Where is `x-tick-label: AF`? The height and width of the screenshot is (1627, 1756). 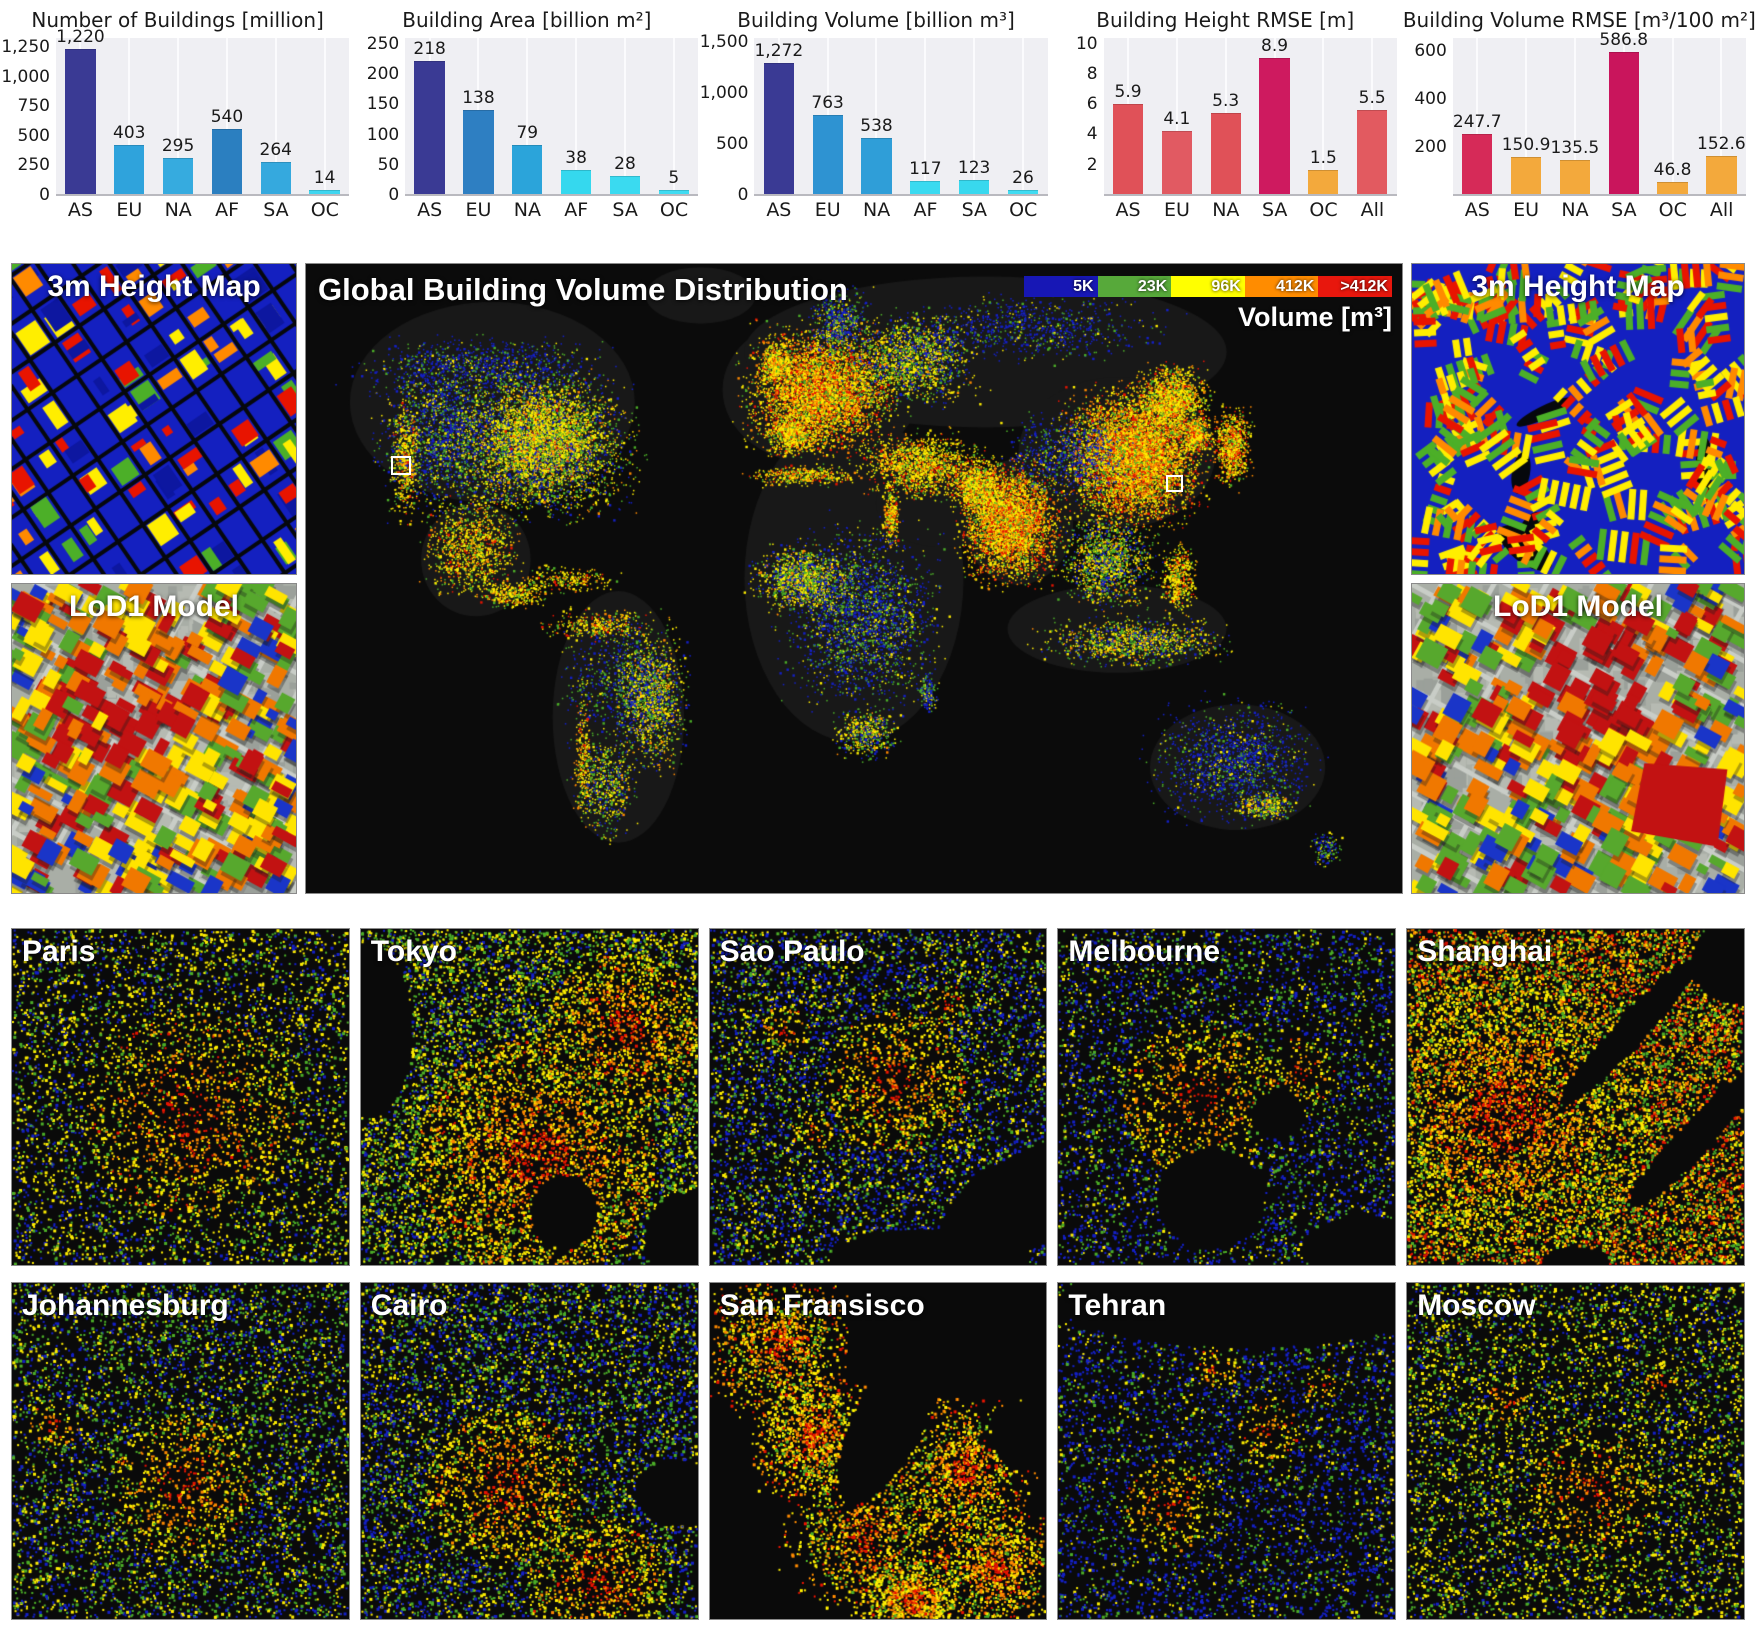 x-tick-label: AF is located at coordinates (576, 210).